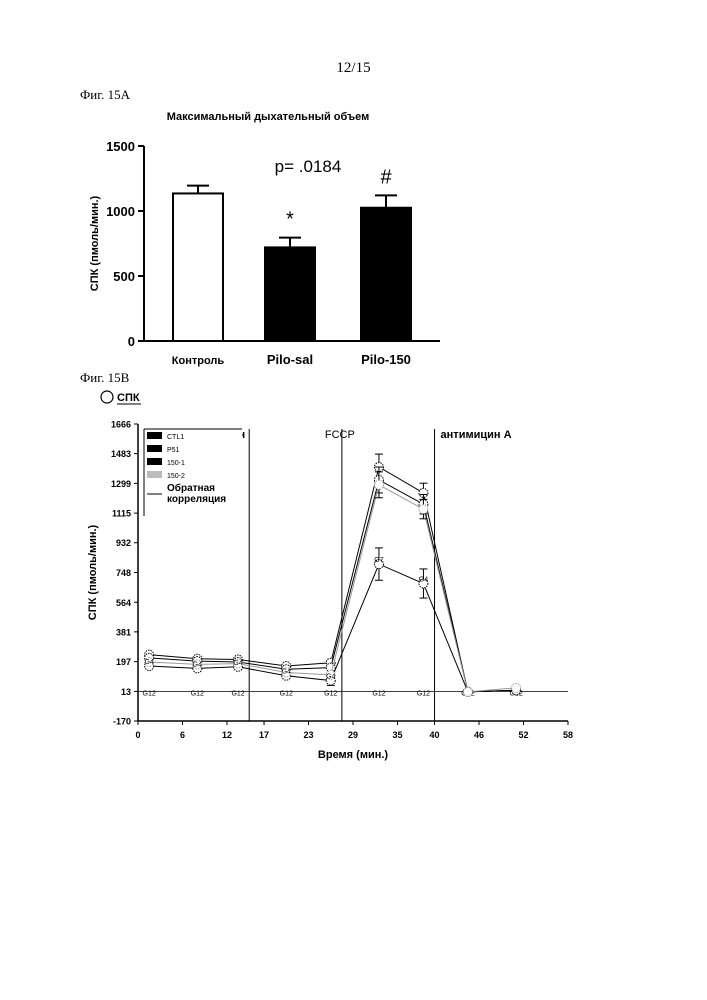  What do you see at coordinates (121, 454) in the screenshot?
I see `y-tick-label: 1483` at bounding box center [121, 454].